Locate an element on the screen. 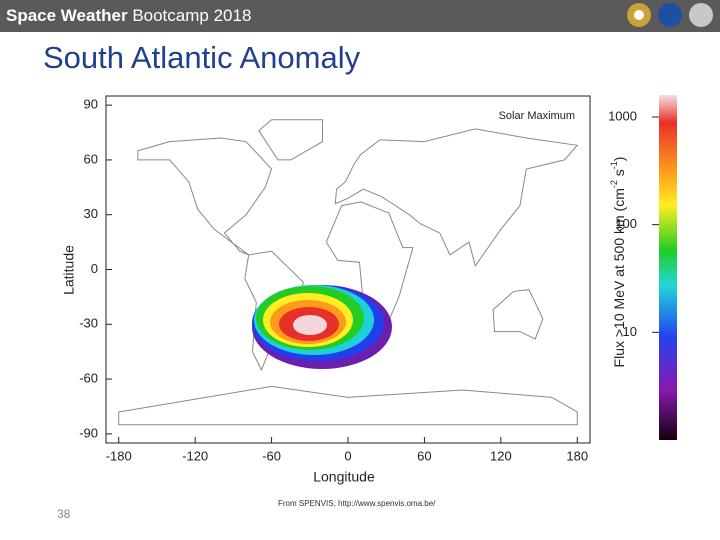 This screenshot has width=720, height=540. label-part: Flux >10 MeV at 500 km (cm is located at coordinates (619, 277).